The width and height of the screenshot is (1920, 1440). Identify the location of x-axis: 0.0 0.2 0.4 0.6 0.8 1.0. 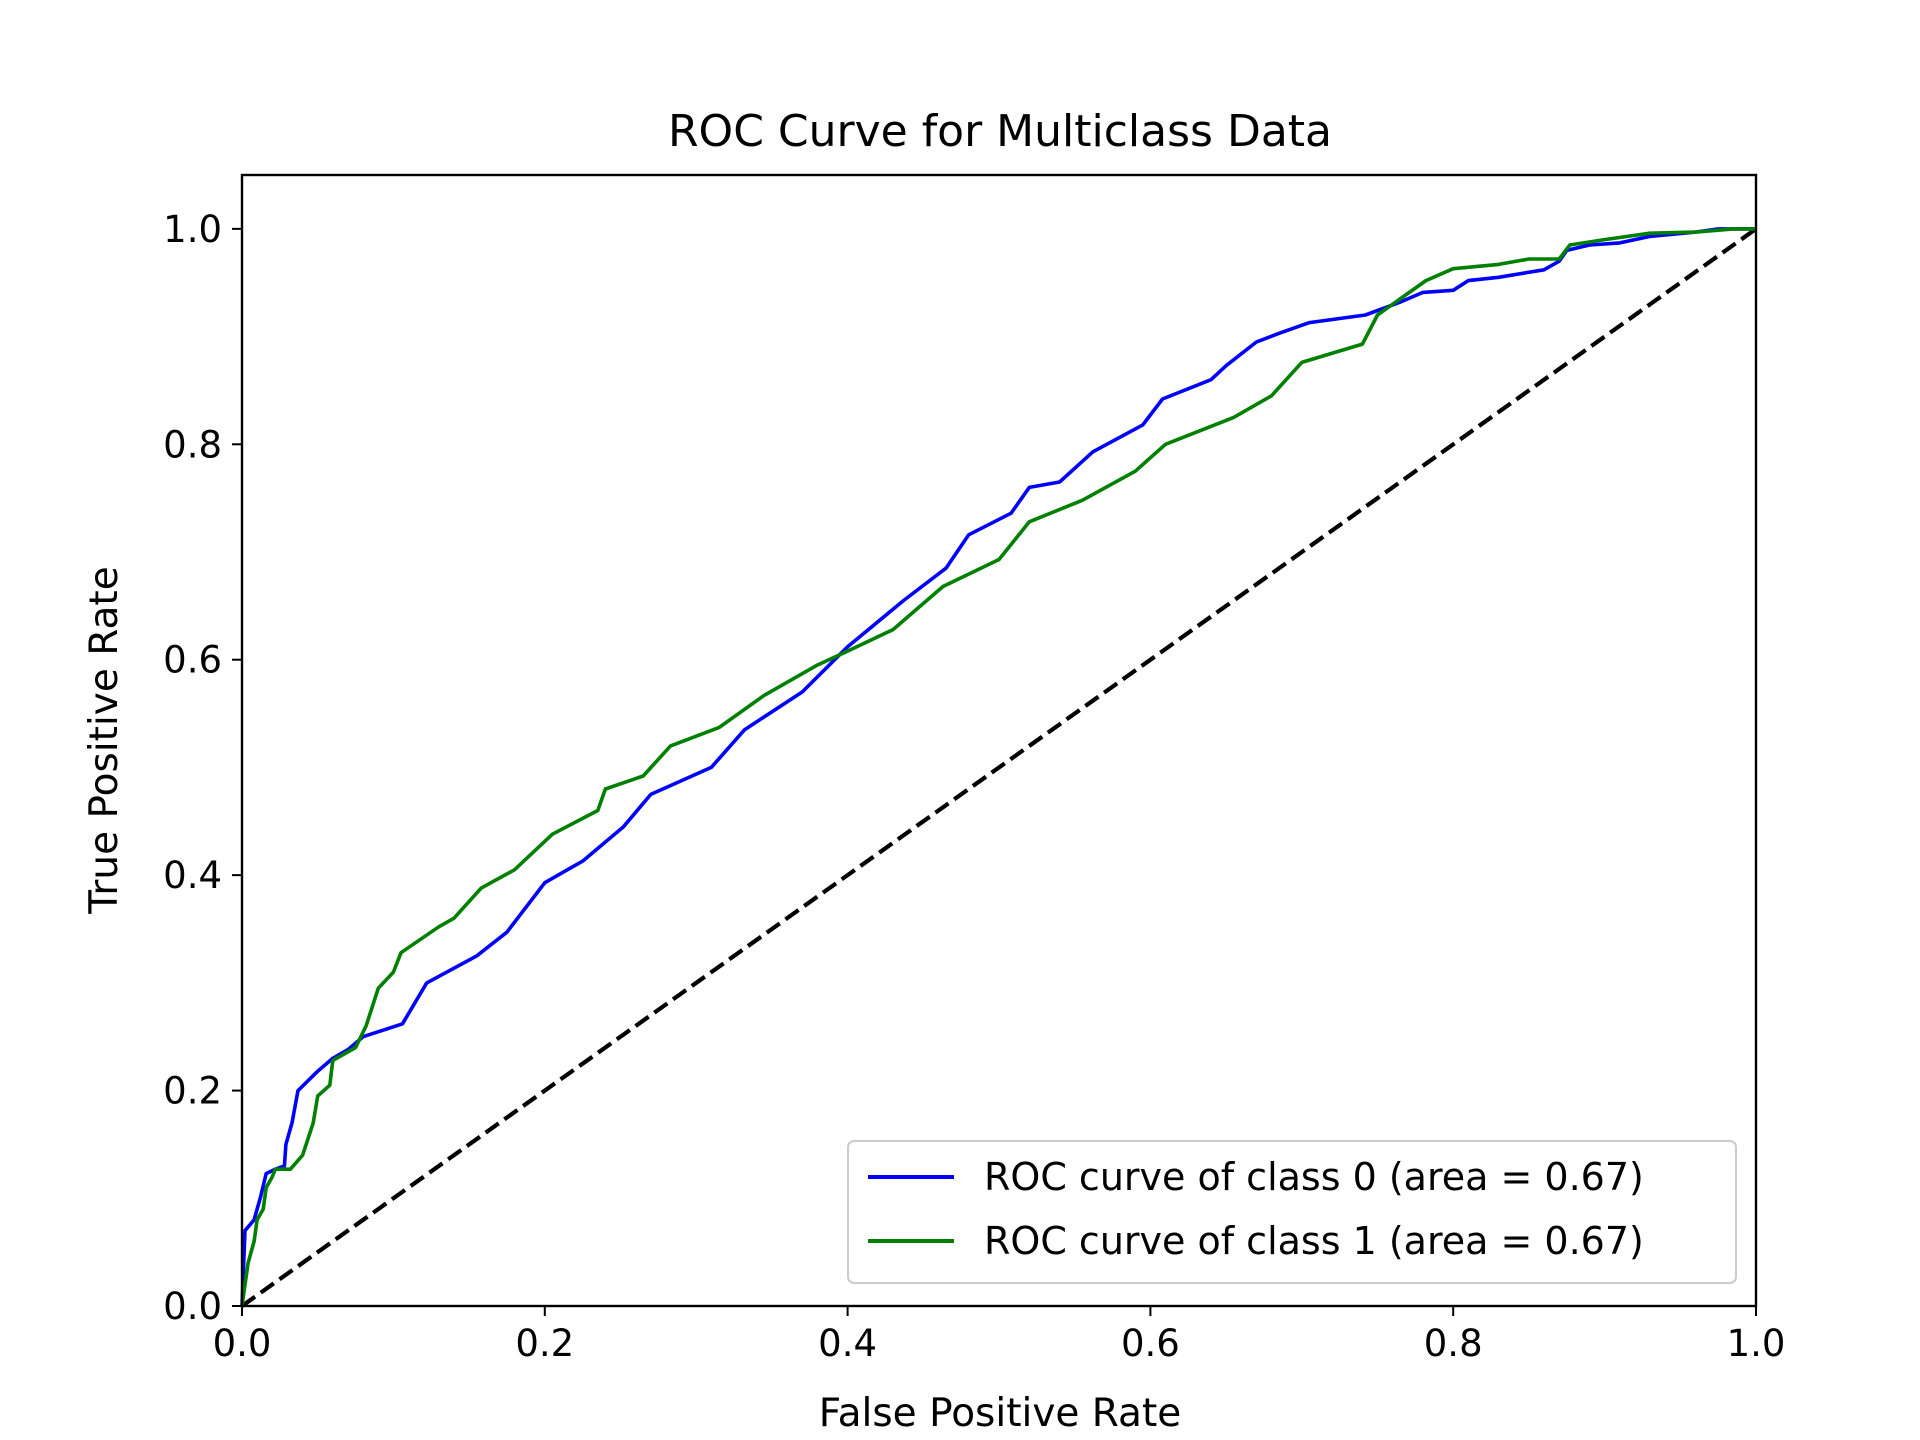
(999, 1335).